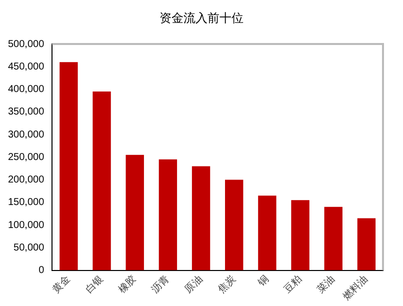 The image size is (403, 306). I want to click on y-tick-label: 200,000, so click(26, 180).